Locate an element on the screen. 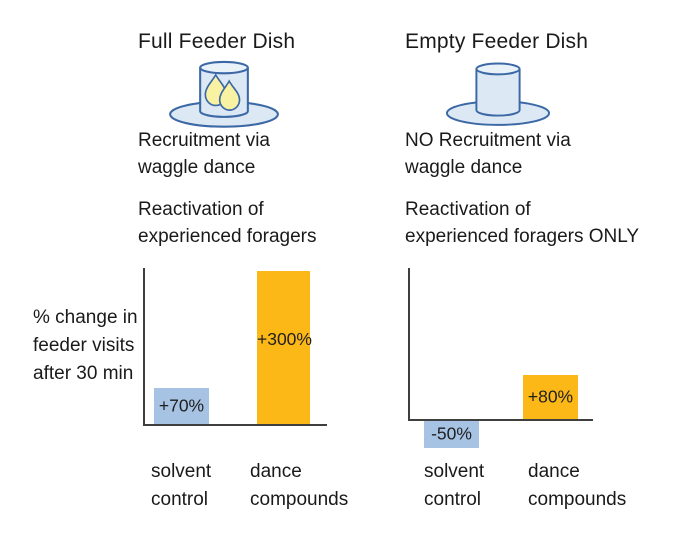 The width and height of the screenshot is (690, 533). bar-dance-compounds: +300% is located at coordinates (284, 347).